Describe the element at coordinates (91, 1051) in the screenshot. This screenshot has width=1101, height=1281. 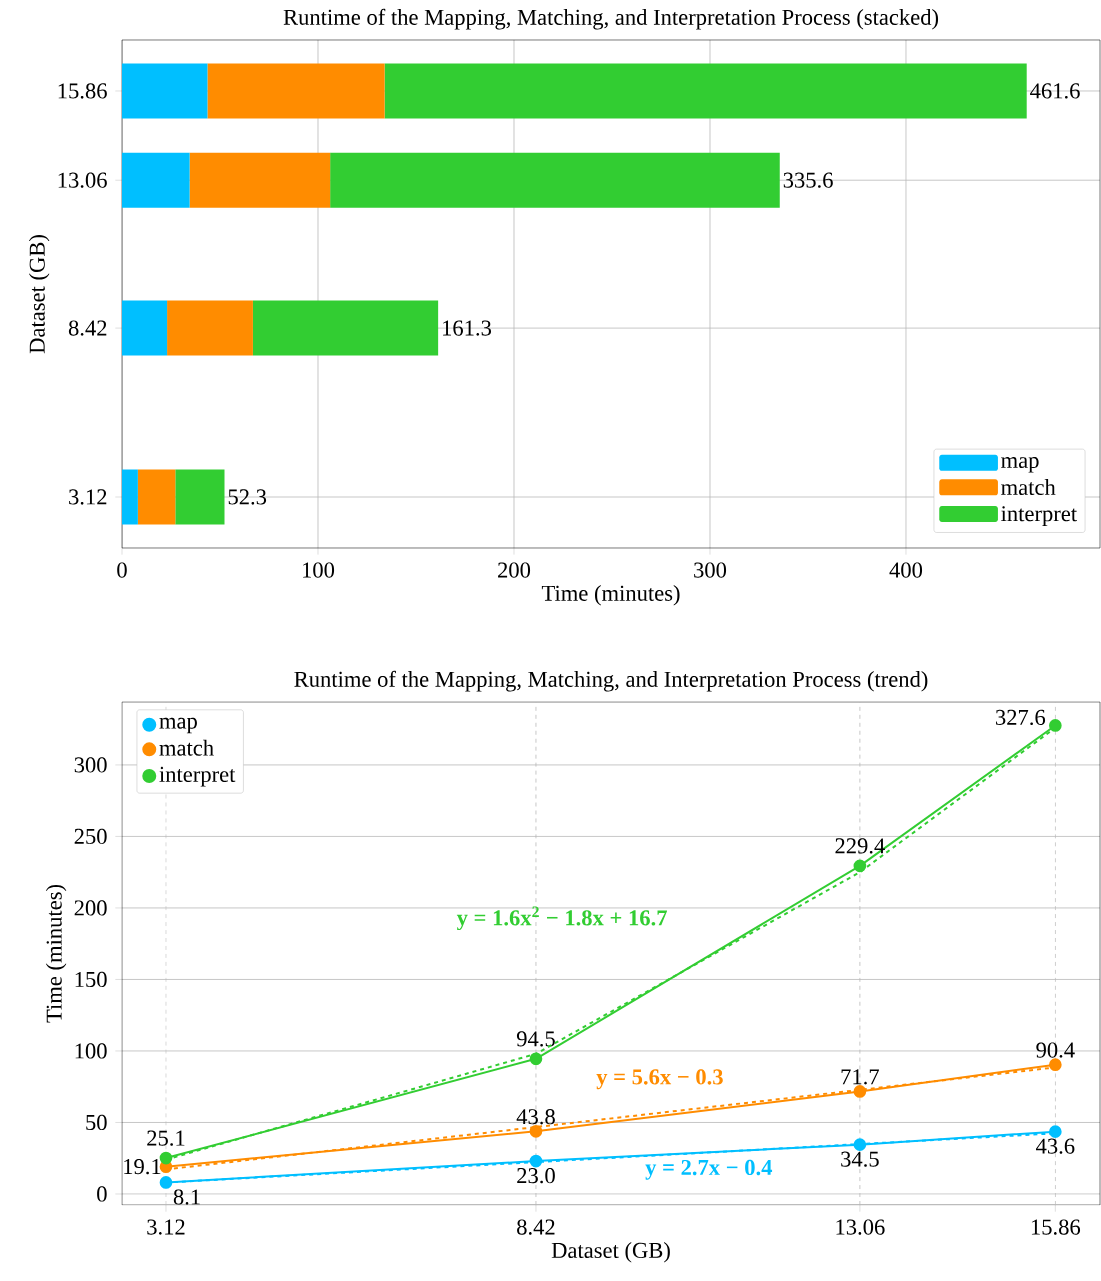
I see `y-tick-label: 100` at that location.